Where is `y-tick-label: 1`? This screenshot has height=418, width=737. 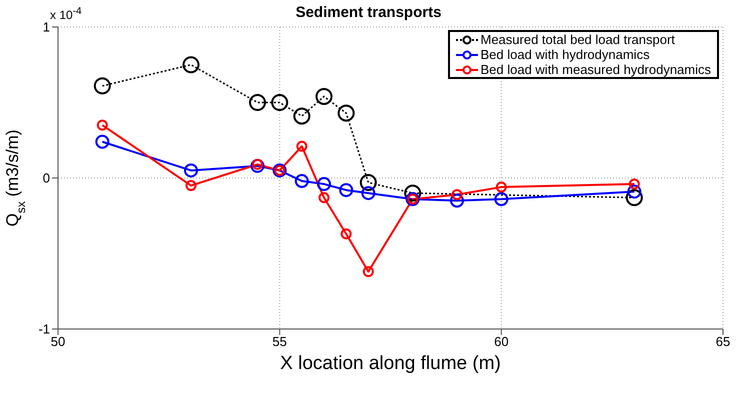
y-tick-label: 1 is located at coordinates (46, 27).